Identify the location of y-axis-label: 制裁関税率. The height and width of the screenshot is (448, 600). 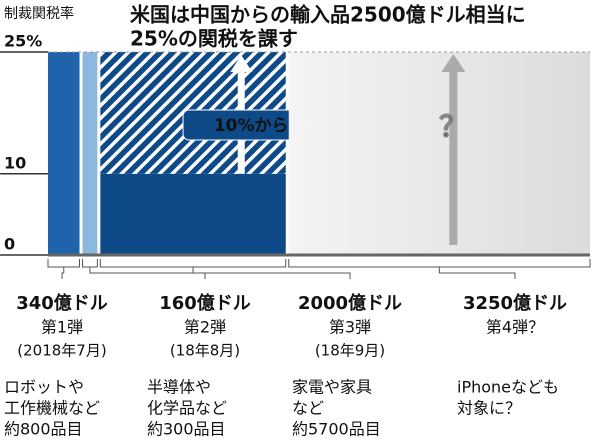
(39, 13).